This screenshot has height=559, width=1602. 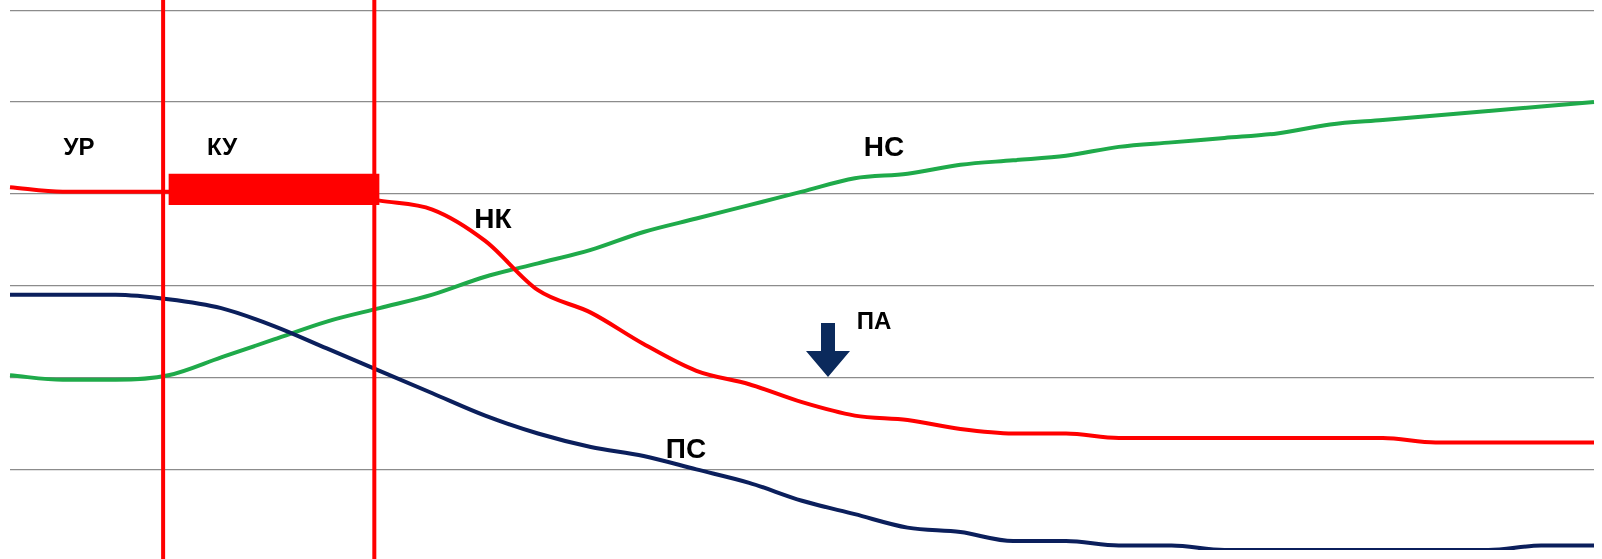 I want to click on series-label: НК, so click(x=493, y=218).